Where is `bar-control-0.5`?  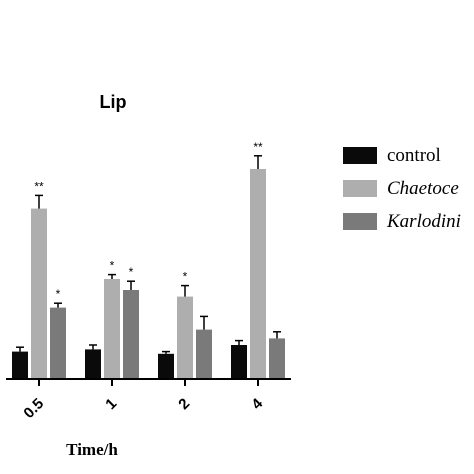 bar-control-0.5 is located at coordinates (20, 364).